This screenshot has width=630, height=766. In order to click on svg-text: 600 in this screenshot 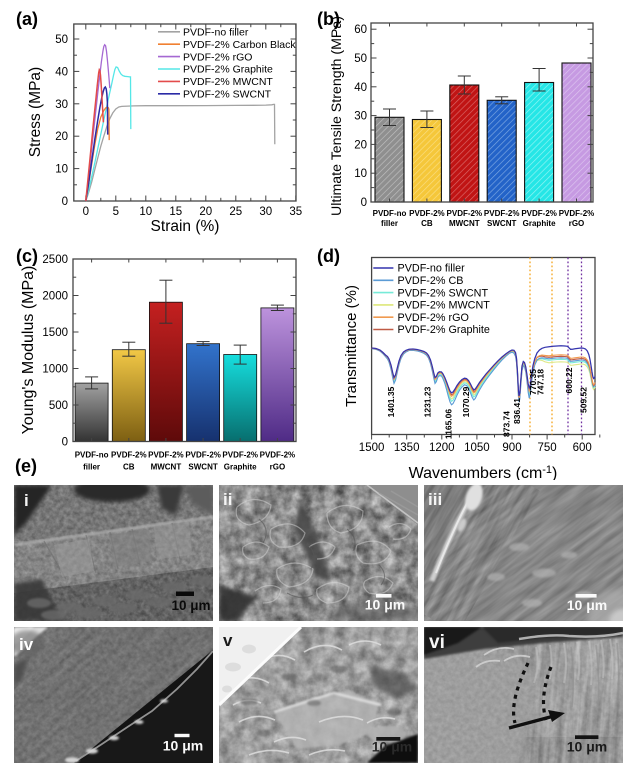, I will do `click(582, 448)`.